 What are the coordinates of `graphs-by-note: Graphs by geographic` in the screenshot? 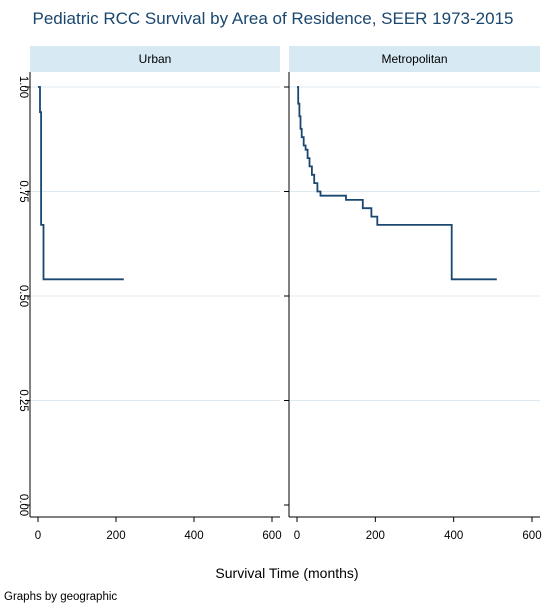 It's located at (60, 597).